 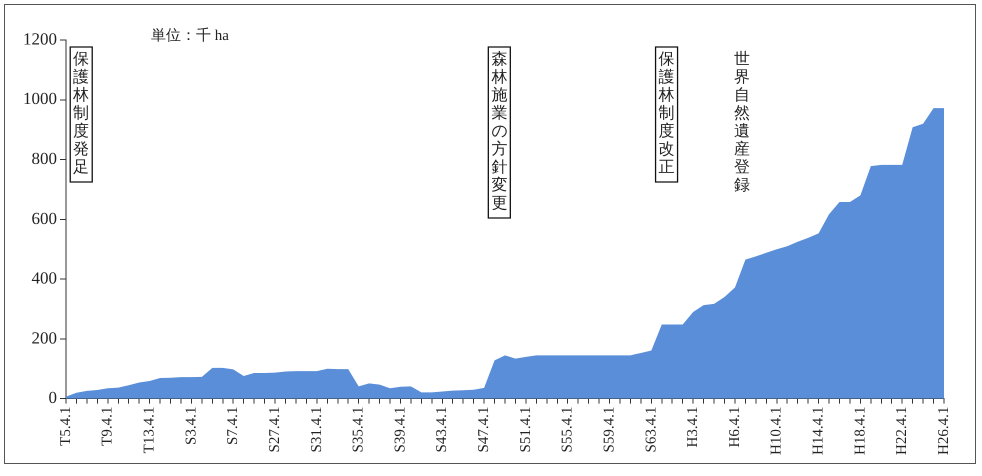 What do you see at coordinates (66, 426) in the screenshot?
I see `x-tick-label: T5.4.1` at bounding box center [66, 426].